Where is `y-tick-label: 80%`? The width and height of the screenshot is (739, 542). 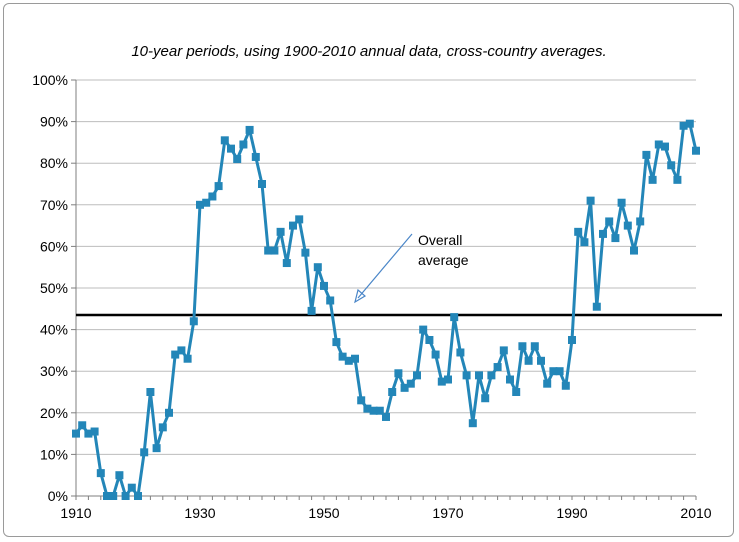
y-tick-label: 80% is located at coordinates (54, 163).